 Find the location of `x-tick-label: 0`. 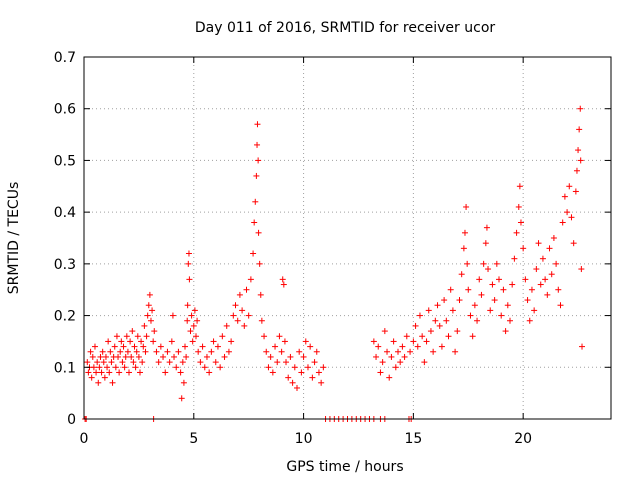

x-tick-label: 0 is located at coordinates (84, 439).